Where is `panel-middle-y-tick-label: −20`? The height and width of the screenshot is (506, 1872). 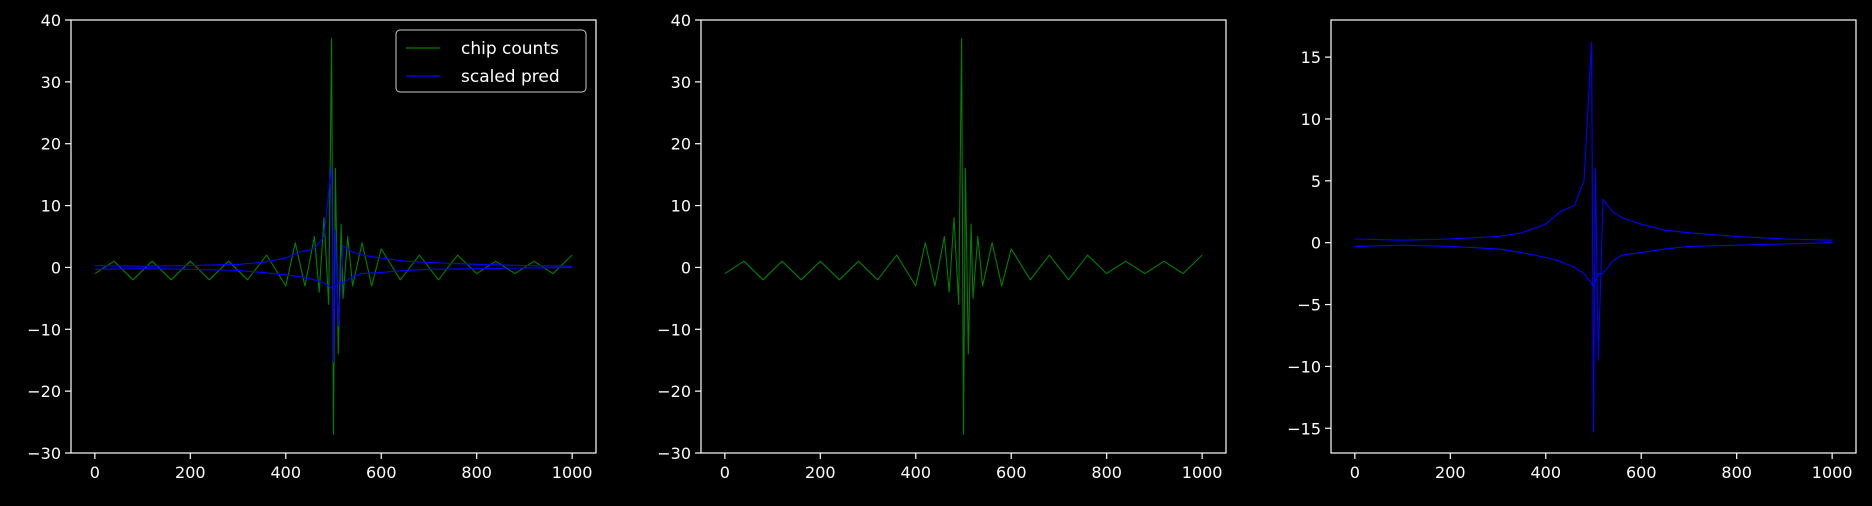 panel-middle-y-tick-label: −20 is located at coordinates (674, 391).